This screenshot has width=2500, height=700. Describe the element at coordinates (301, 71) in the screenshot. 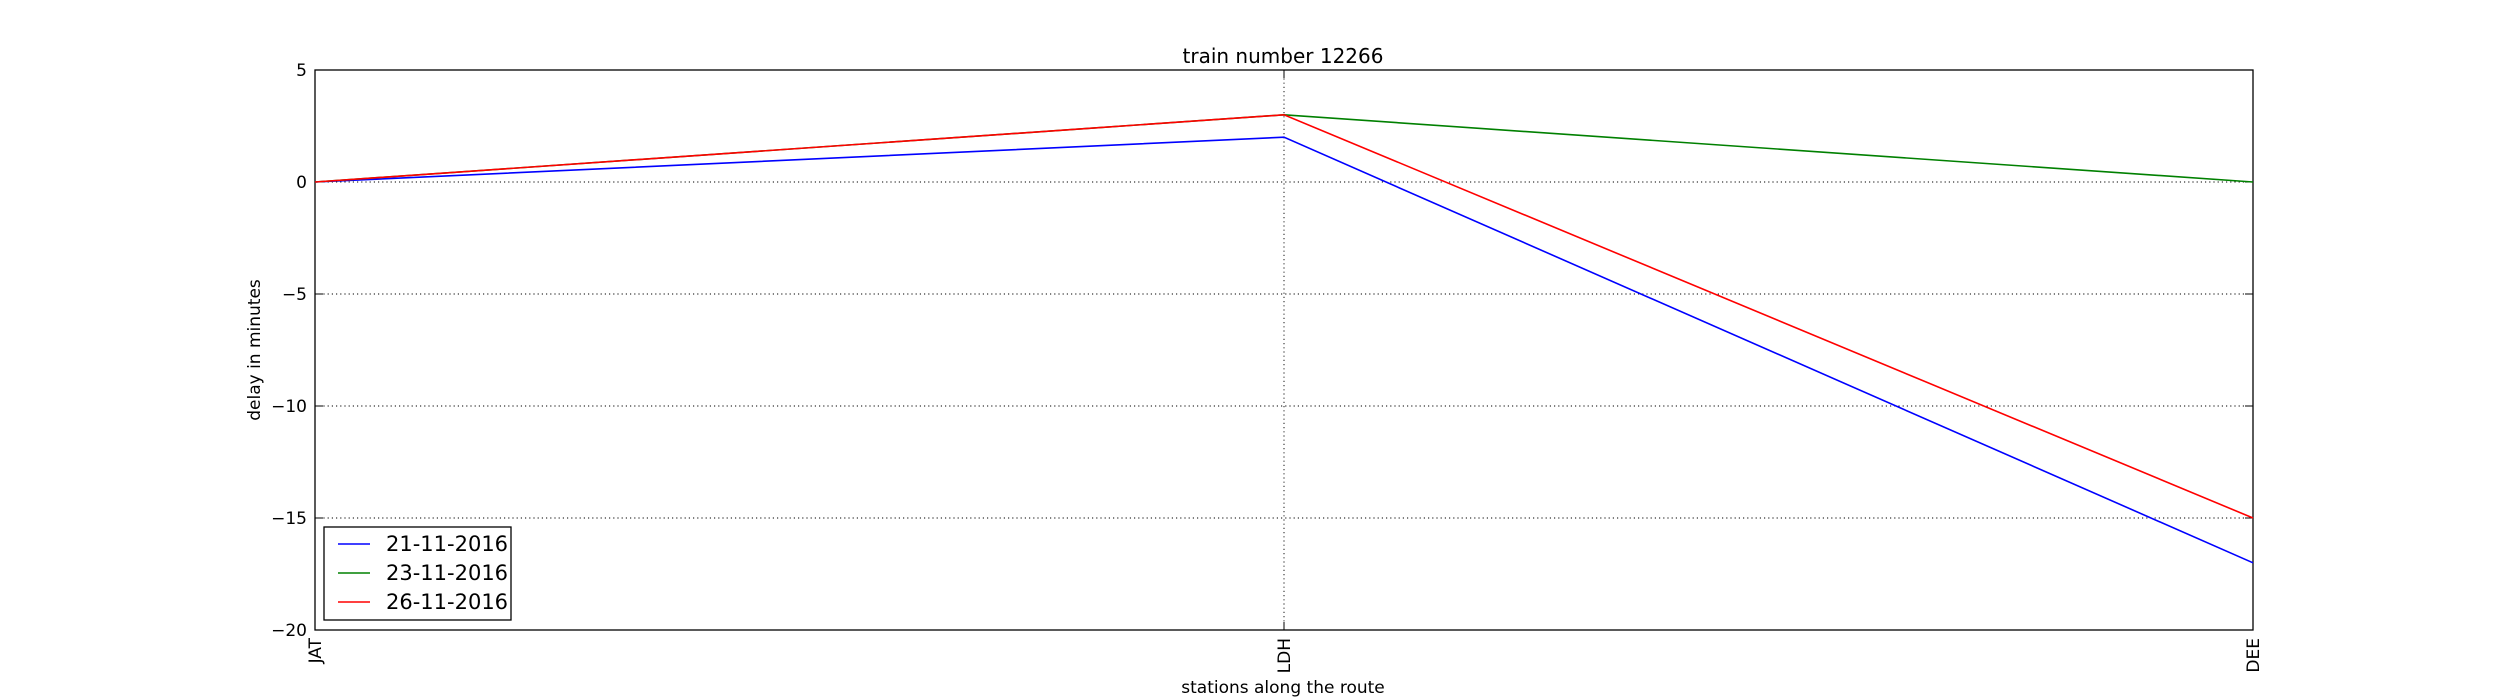

I see `y-tick-label: 5` at that location.